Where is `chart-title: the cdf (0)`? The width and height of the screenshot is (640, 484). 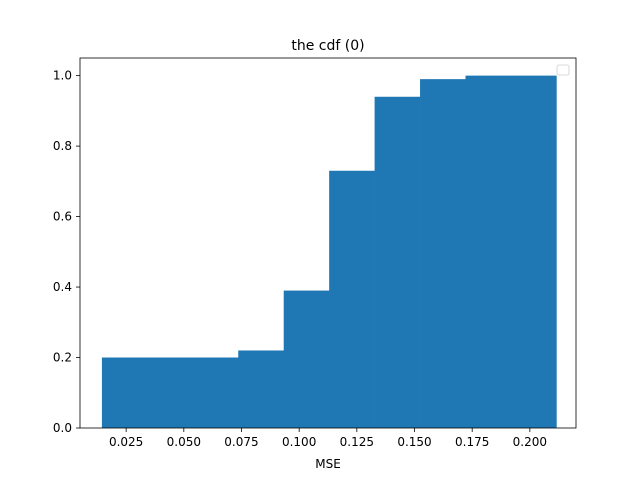 chart-title: the cdf (0) is located at coordinates (327, 46).